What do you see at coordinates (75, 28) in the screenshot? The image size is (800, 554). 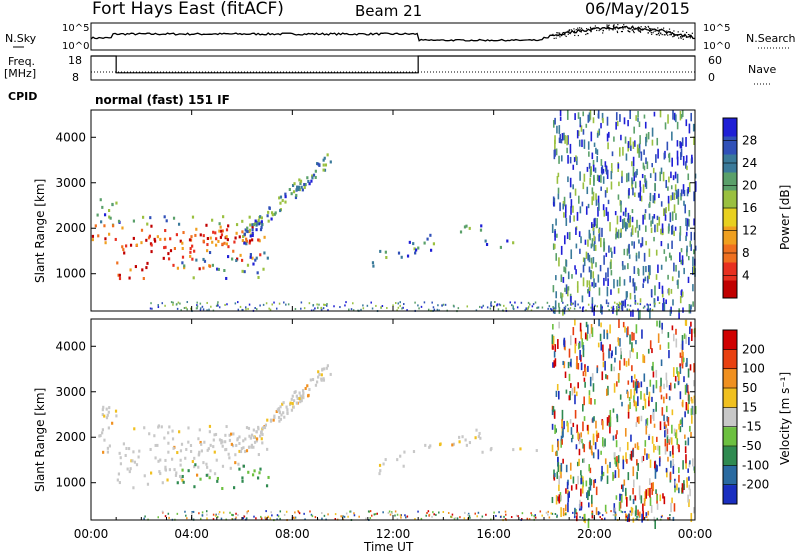 I see `nsky-tick-high: 10^5` at bounding box center [75, 28].